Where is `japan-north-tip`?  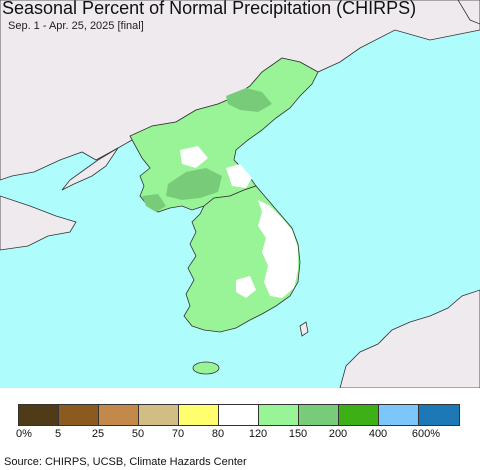
japan-north-tip is located at coordinates (468, 12).